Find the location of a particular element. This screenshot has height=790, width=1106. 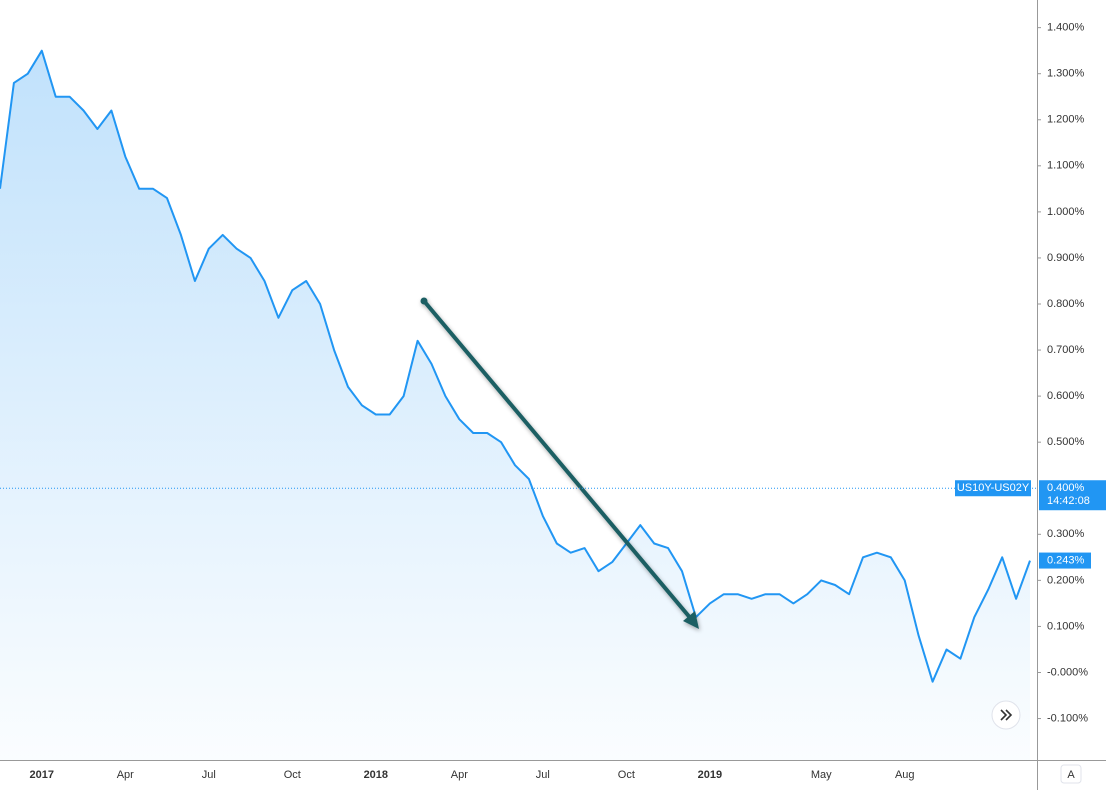

scroll-button is located at coordinates (1006, 715).